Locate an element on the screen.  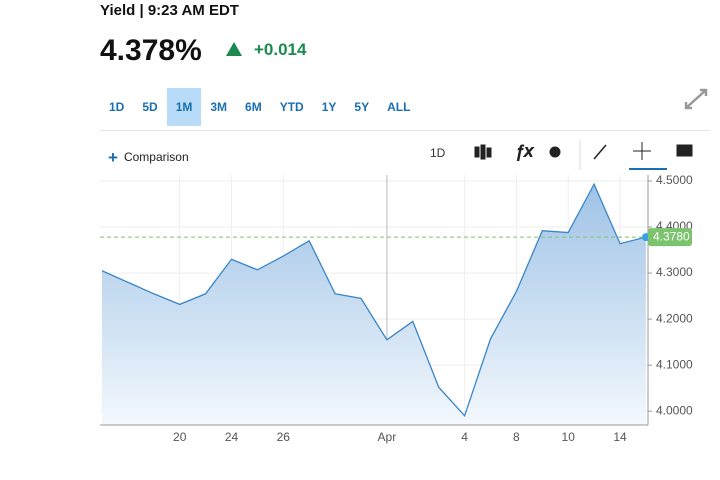
expand-icon is located at coordinates (696, 99).